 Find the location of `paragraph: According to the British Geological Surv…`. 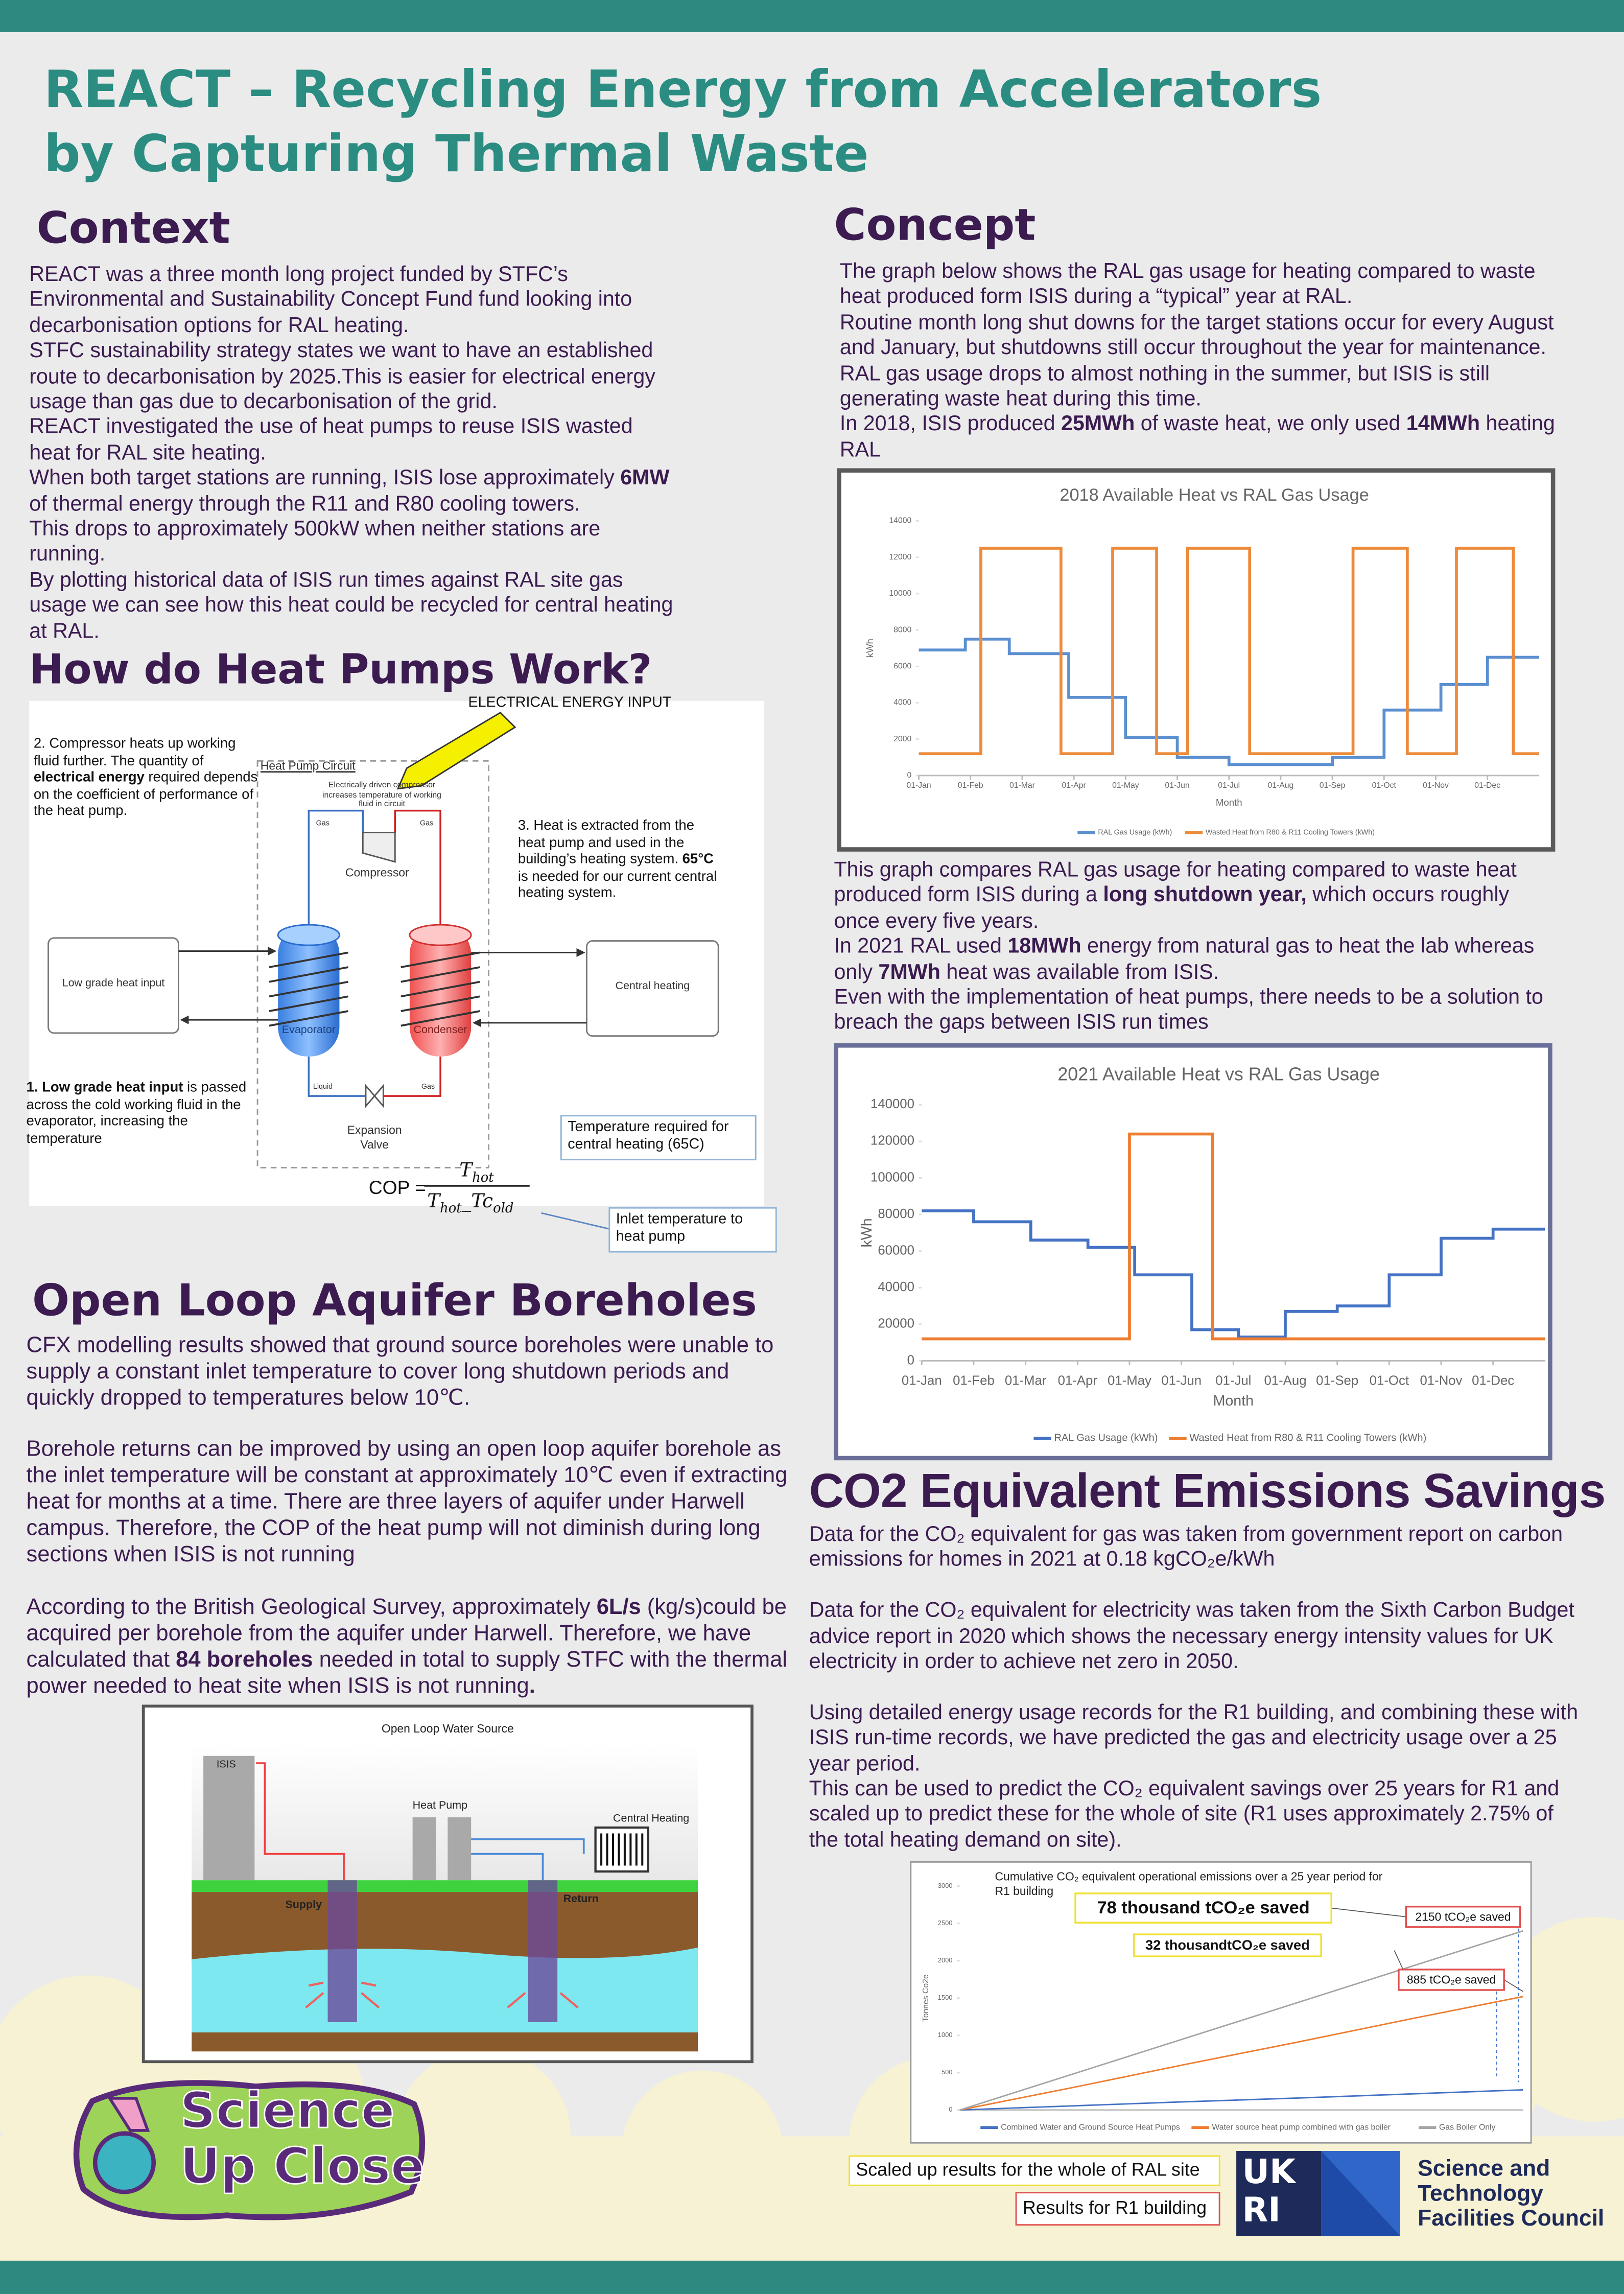

paragraph: According to the British Geological Surv… is located at coordinates (414, 1647).